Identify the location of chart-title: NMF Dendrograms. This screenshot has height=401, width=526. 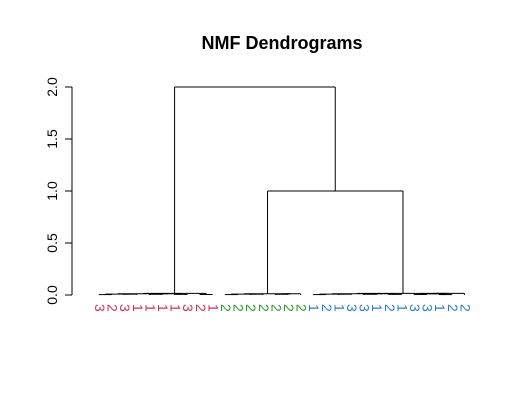
(281, 43).